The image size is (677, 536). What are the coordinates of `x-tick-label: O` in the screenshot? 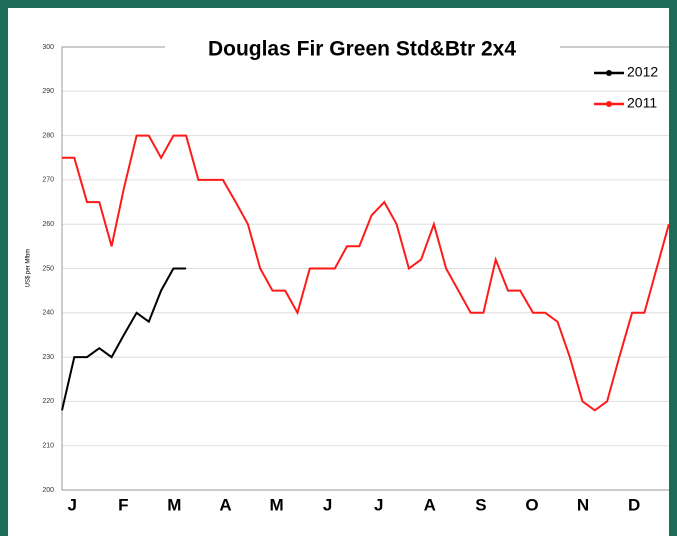 It's located at (531, 504).